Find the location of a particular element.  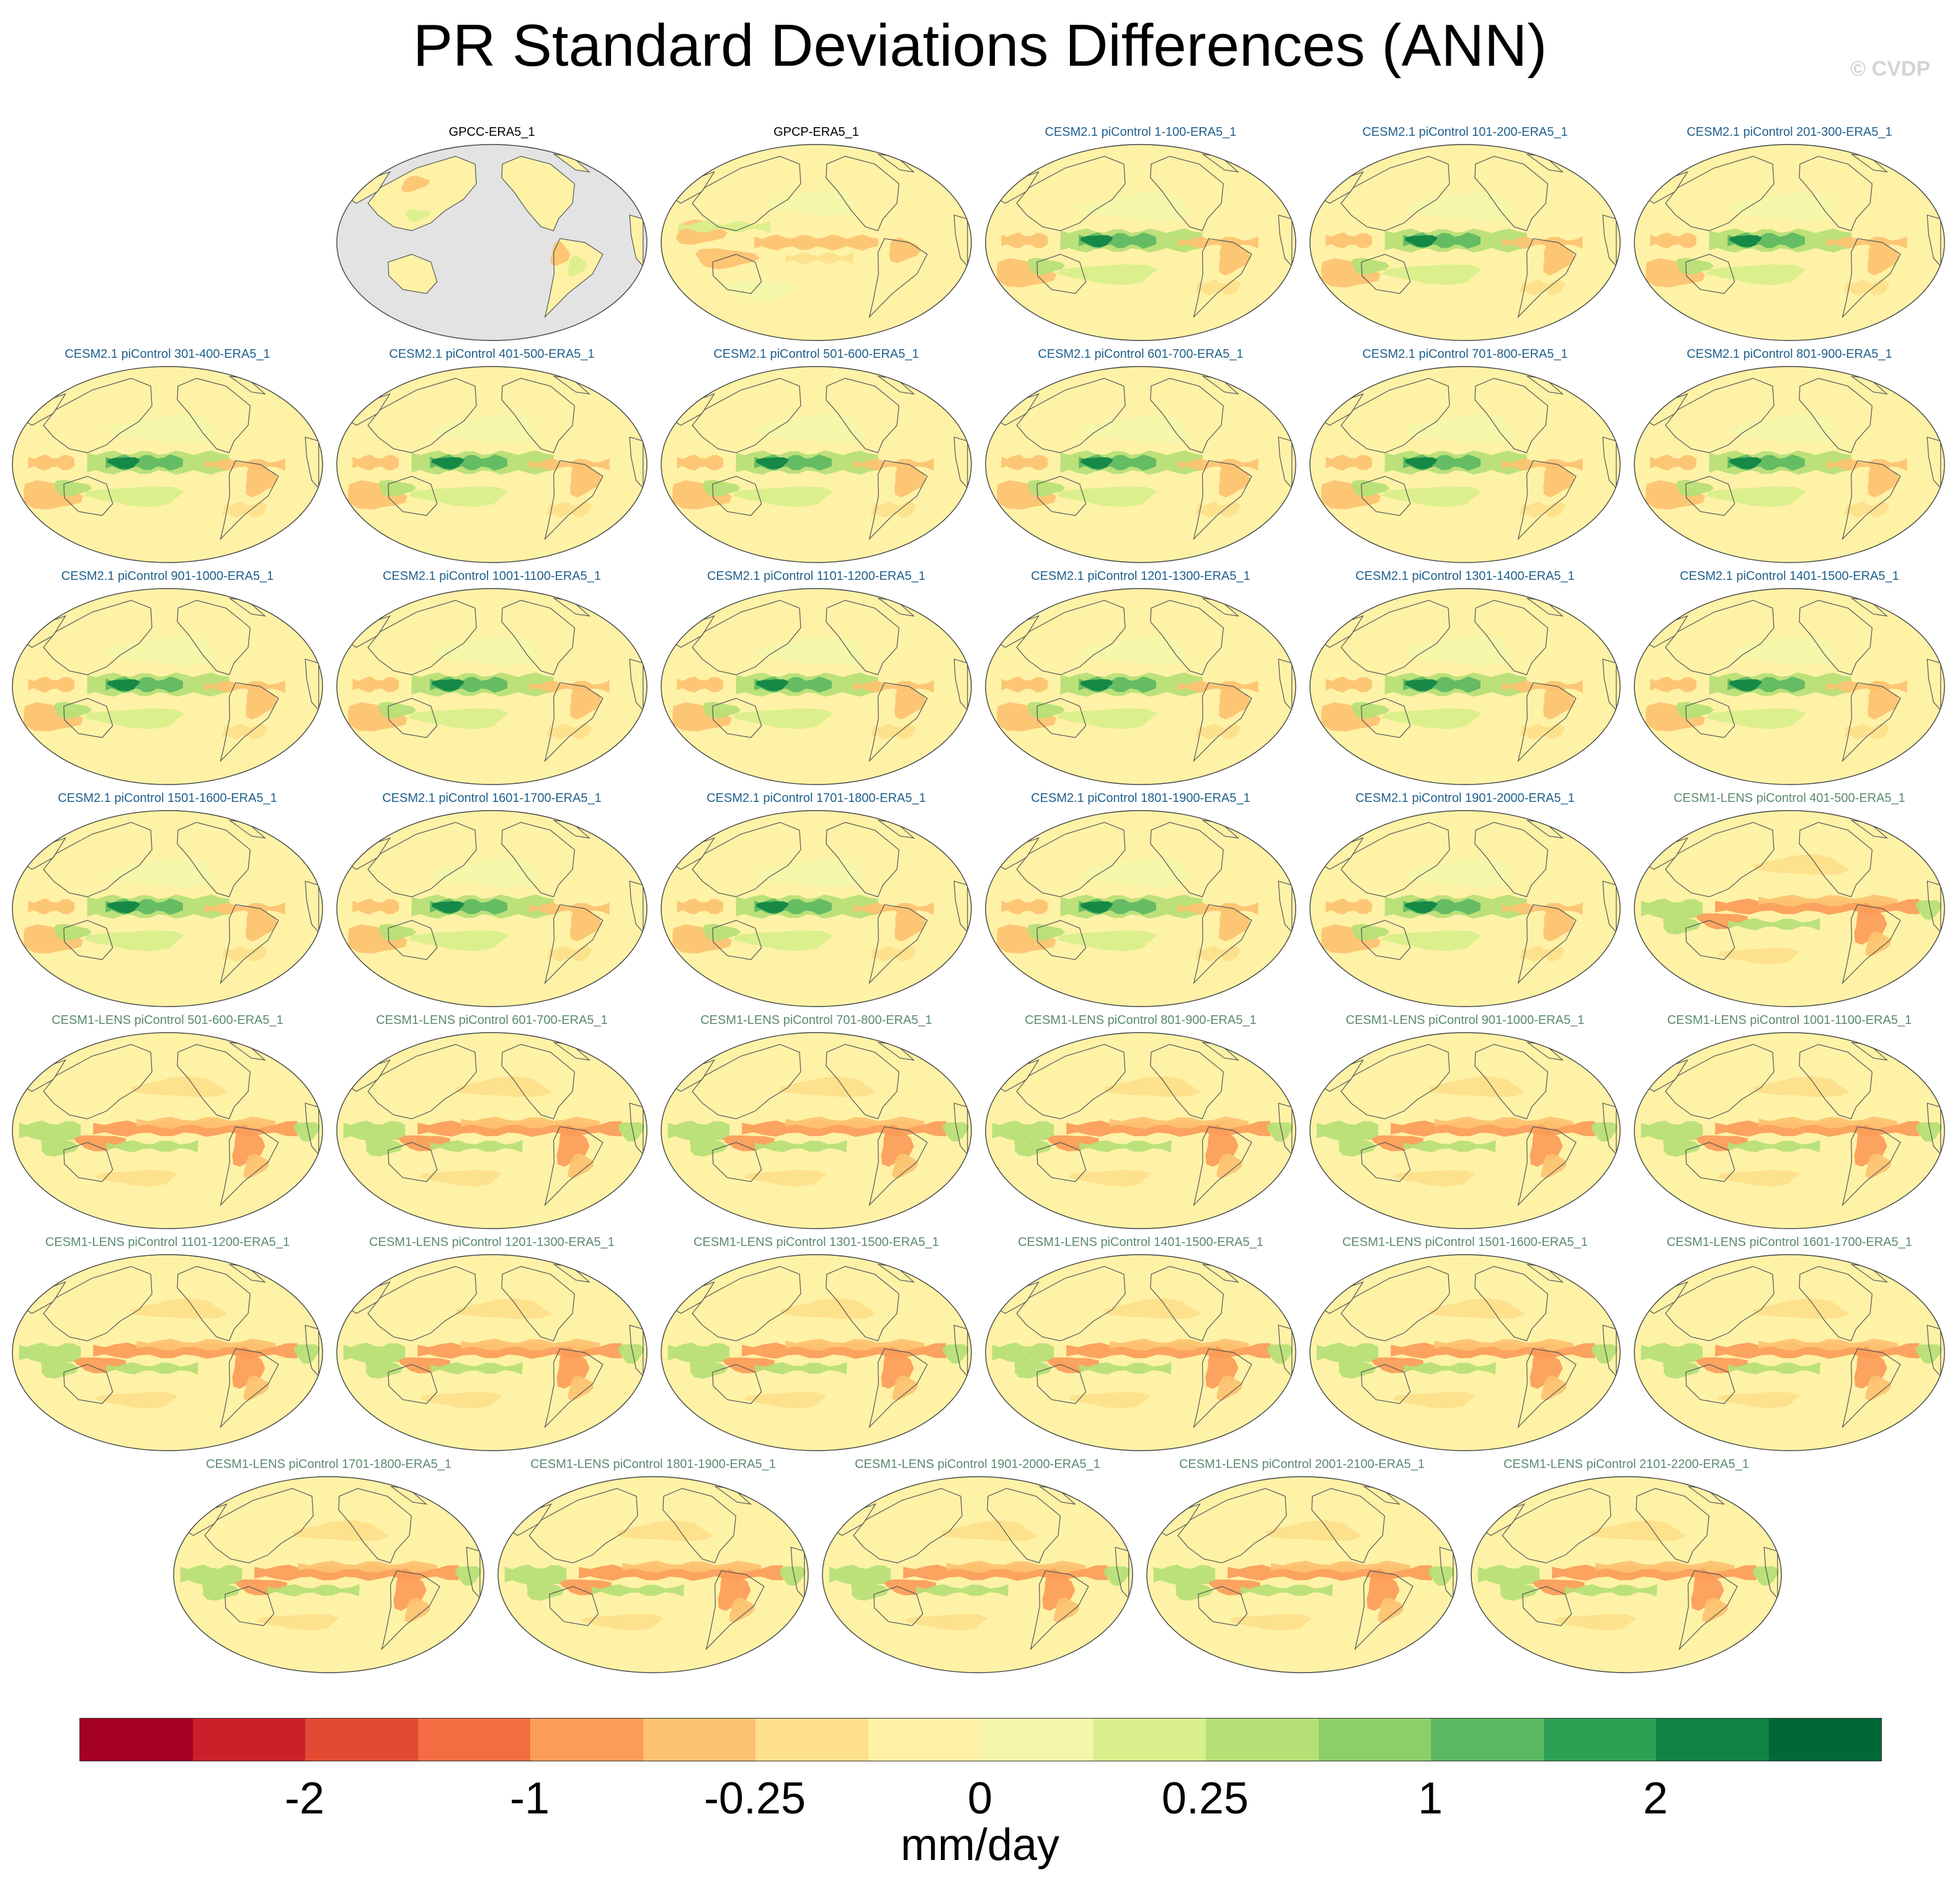

map-panel: CESM2.1 piControl 1101-1200-ERA5_1 is located at coordinates (816, 678).